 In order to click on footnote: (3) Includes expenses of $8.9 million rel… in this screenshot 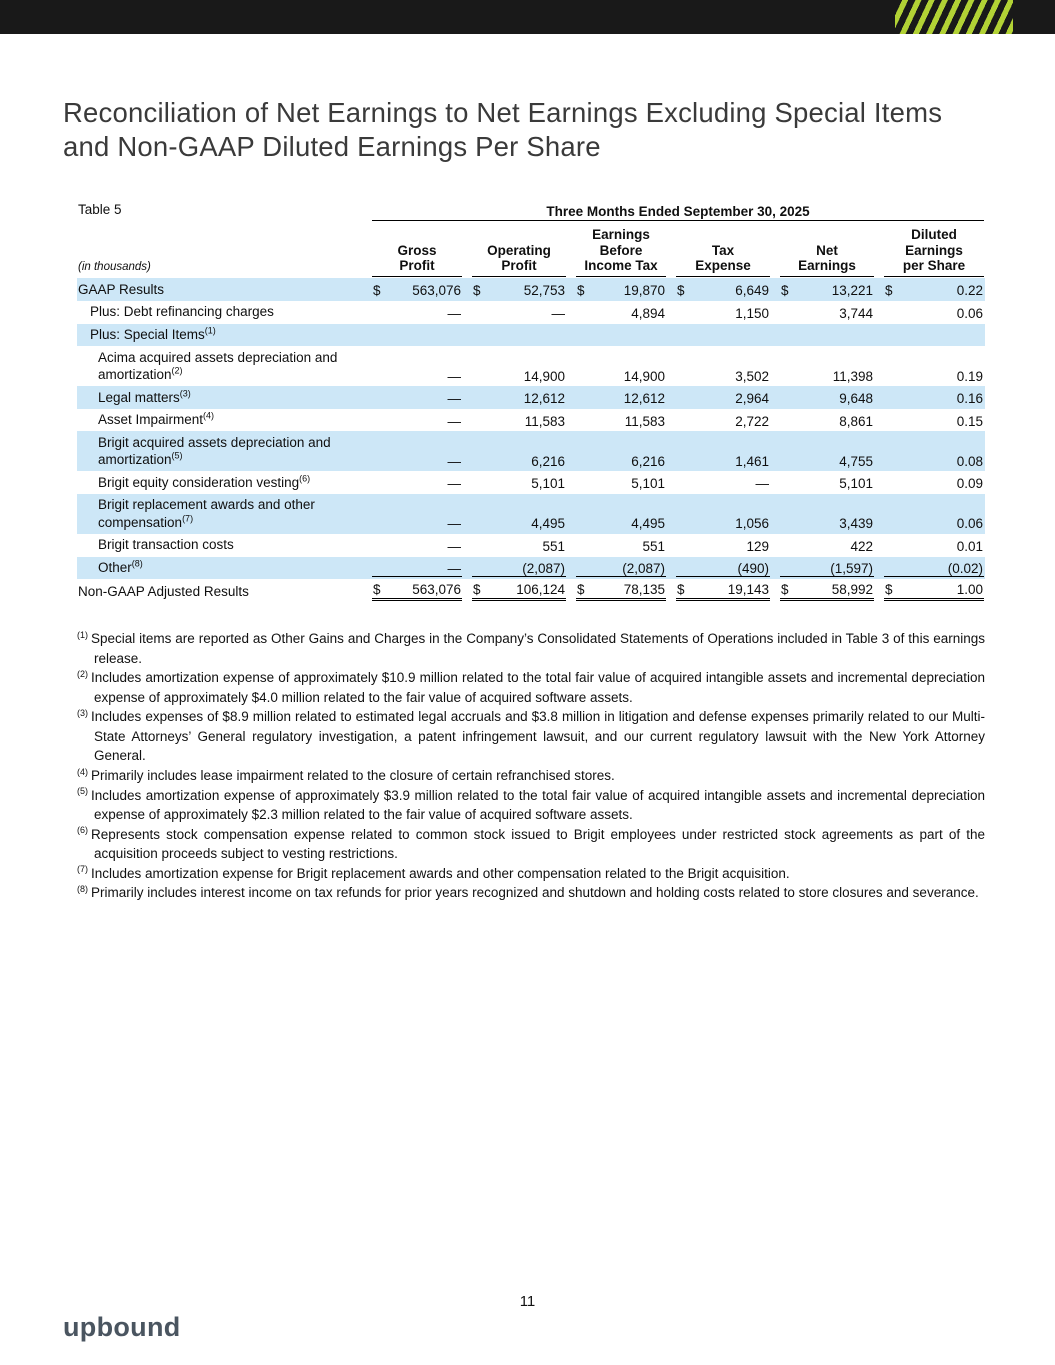, I will do `click(531, 736)`.